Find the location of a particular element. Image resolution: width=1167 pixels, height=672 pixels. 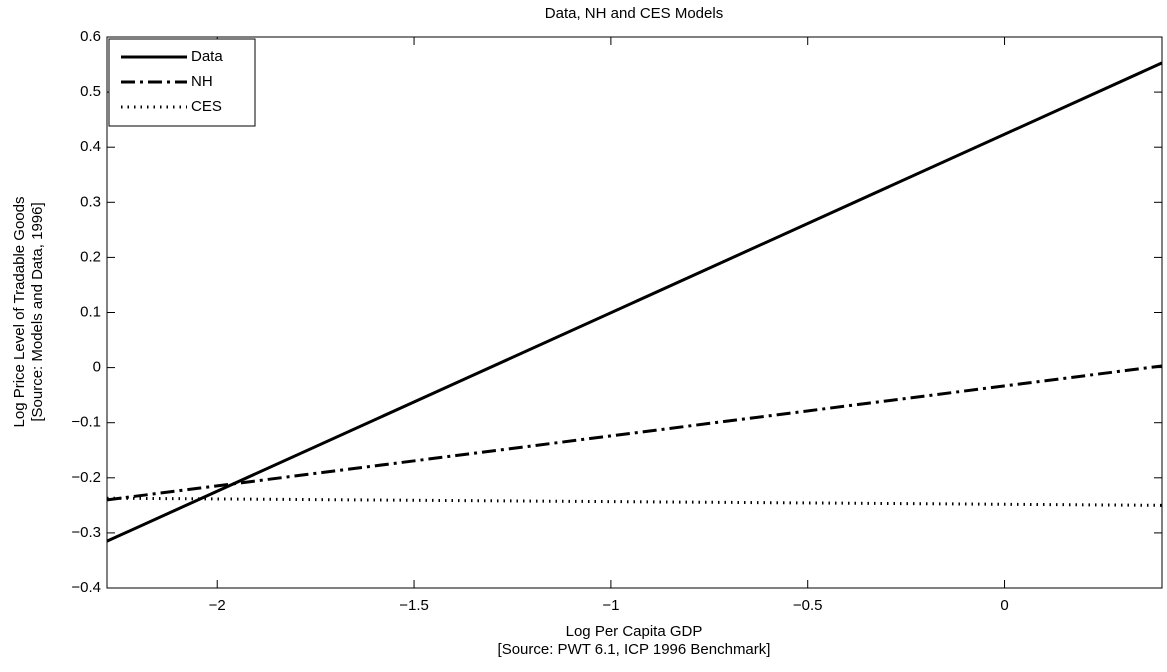

x-axis-label: Log Per Capita GDP is located at coordinates (634, 631).